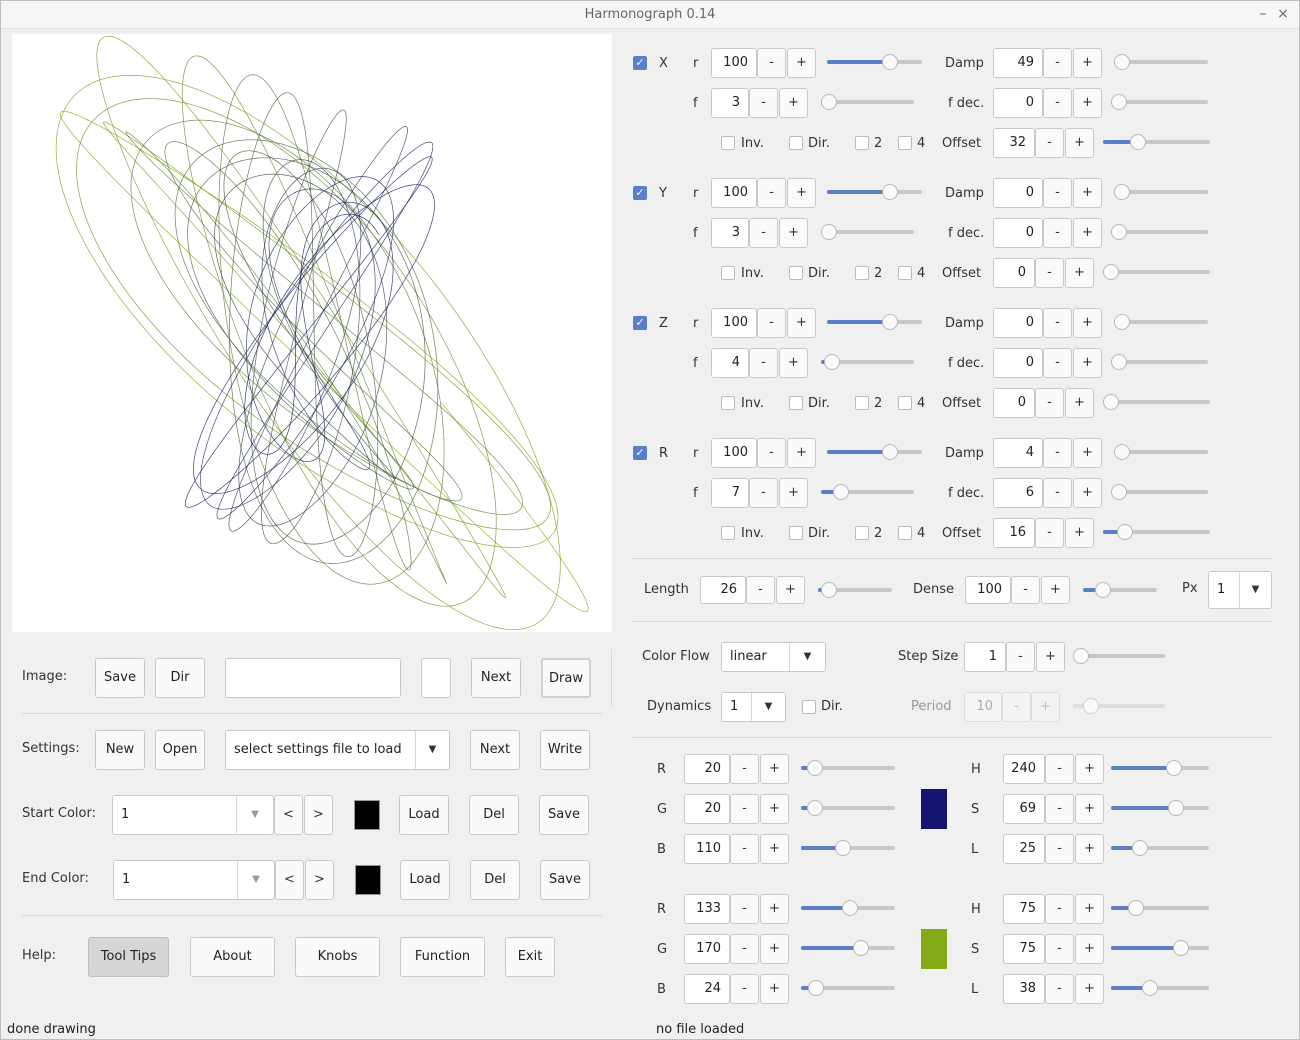 The height and width of the screenshot is (1040, 1300). Describe the element at coordinates (763, 233) in the screenshot. I see `axis-y-f-decrement-button: -` at that location.